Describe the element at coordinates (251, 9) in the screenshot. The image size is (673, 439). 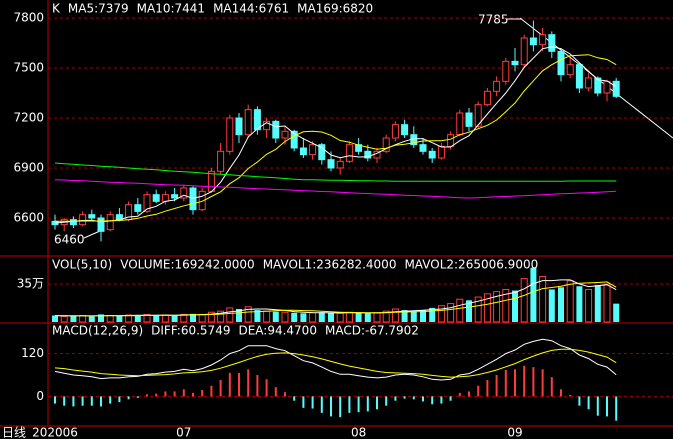
I see `legend-entry: MA144:6761` at that location.